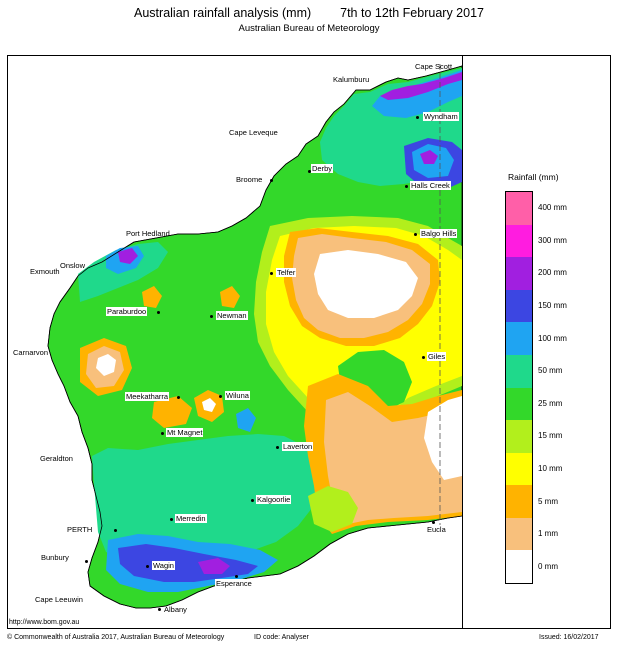  What do you see at coordinates (429, 157) in the screenshot?
I see `halls-creek-200mm` at bounding box center [429, 157].